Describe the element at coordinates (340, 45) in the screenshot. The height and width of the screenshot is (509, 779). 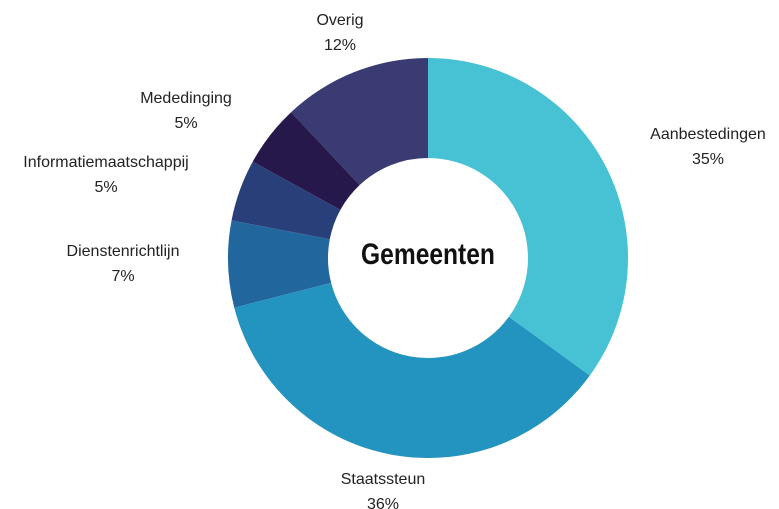
I see `slice-value-label: 12%` at that location.